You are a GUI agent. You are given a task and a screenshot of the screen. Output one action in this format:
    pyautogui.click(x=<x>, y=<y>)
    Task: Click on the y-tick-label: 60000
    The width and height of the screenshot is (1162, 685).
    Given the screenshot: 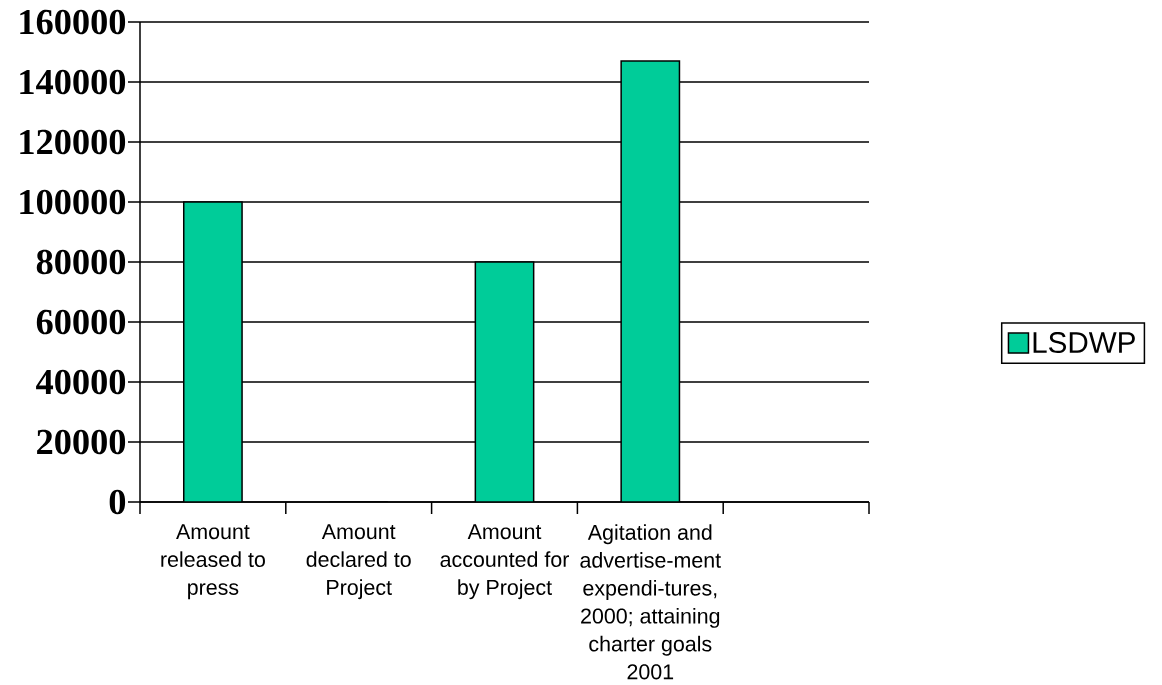 What is the action you would take?
    pyautogui.click(x=81, y=322)
    